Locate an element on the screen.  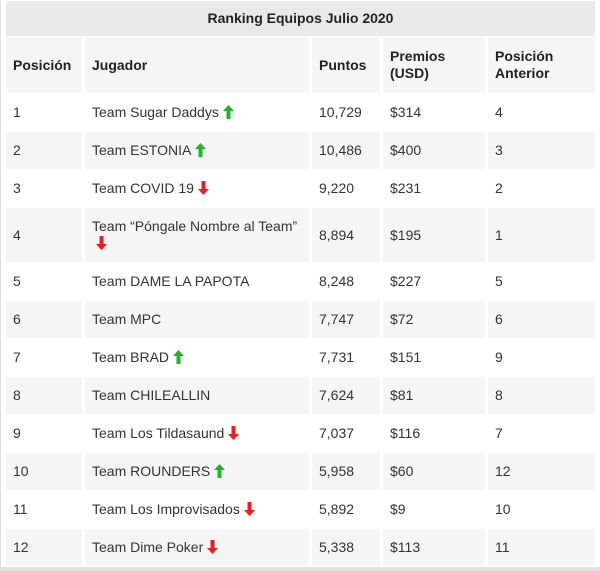
table-row: 8 Team CHILEALLIN 7,624 $81 8 is located at coordinates (300, 395).